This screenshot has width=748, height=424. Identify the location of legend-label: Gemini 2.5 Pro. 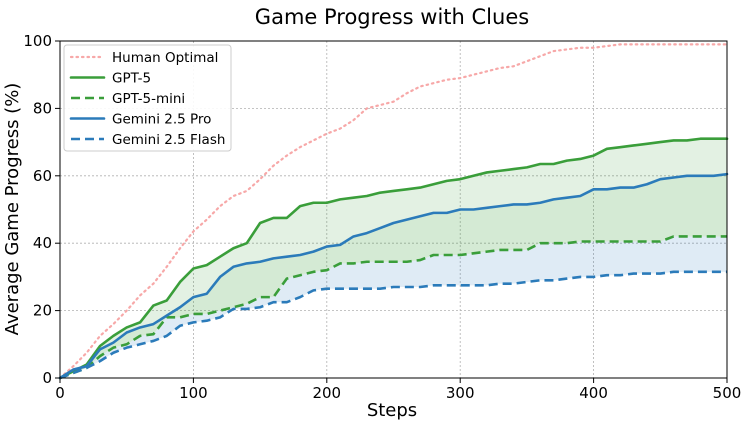
(161, 120).